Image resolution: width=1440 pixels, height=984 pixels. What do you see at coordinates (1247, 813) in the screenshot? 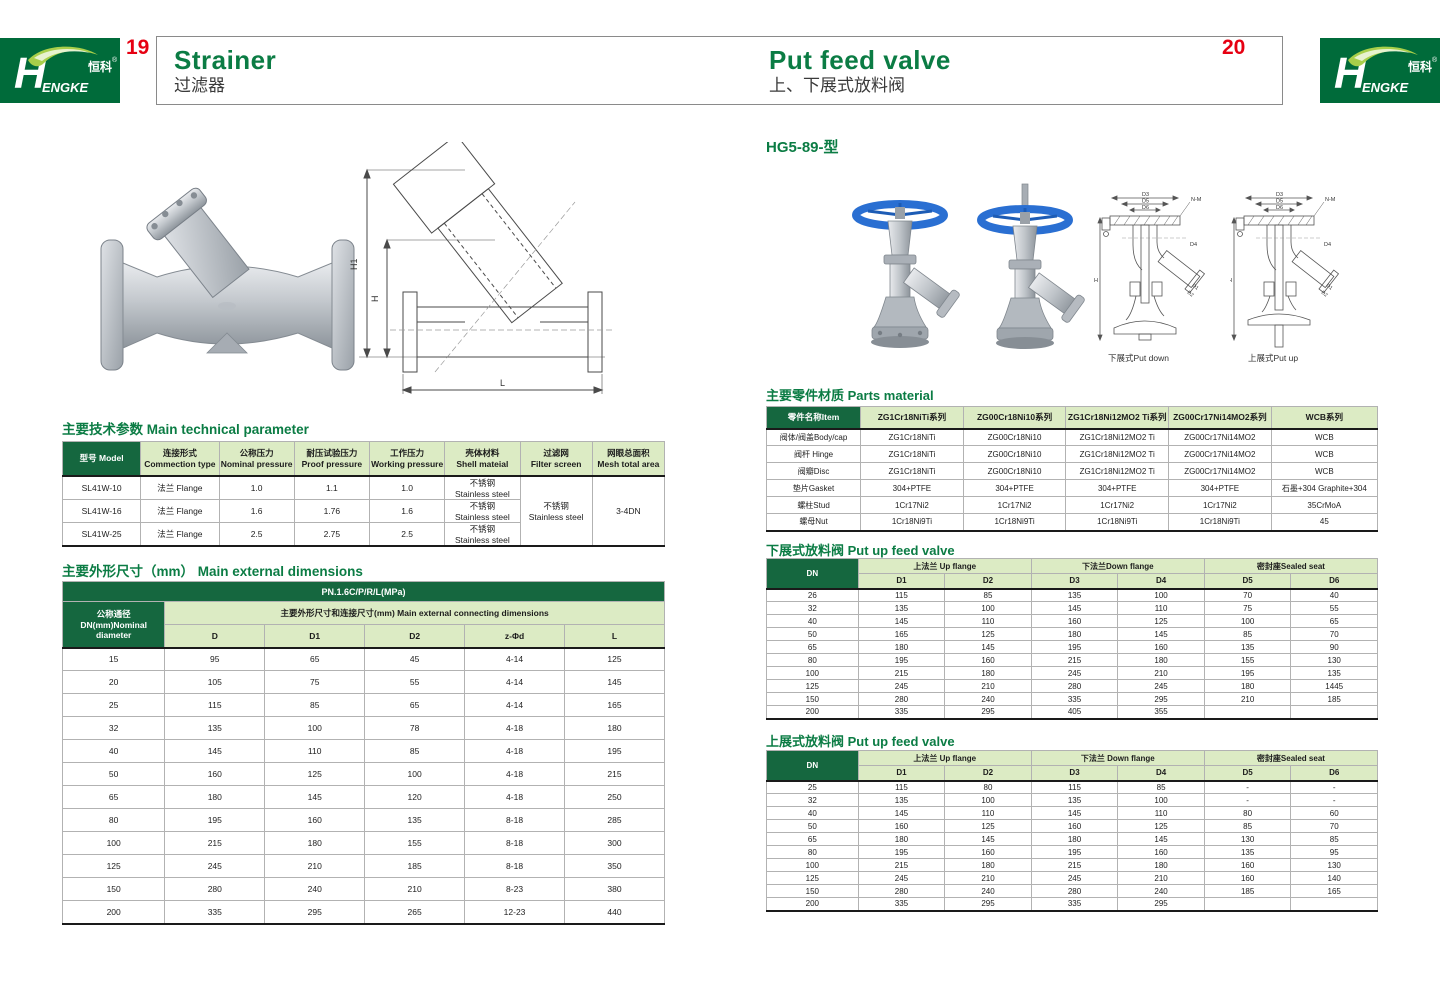
I see `table-cell: 80` at bounding box center [1247, 813].